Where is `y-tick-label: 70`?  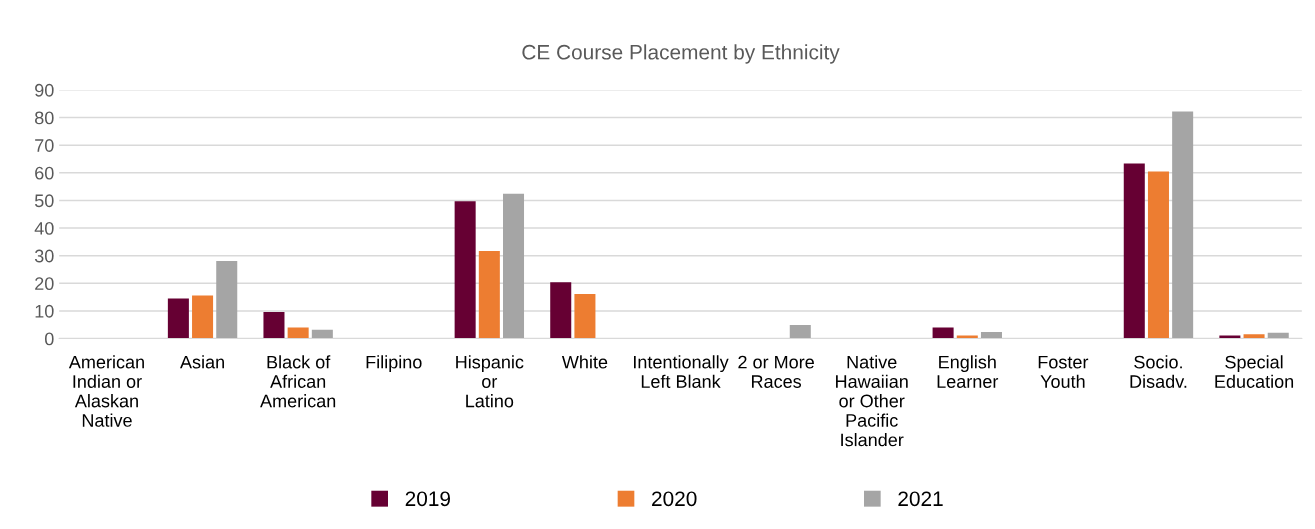
y-tick-label: 70 is located at coordinates (44, 145).